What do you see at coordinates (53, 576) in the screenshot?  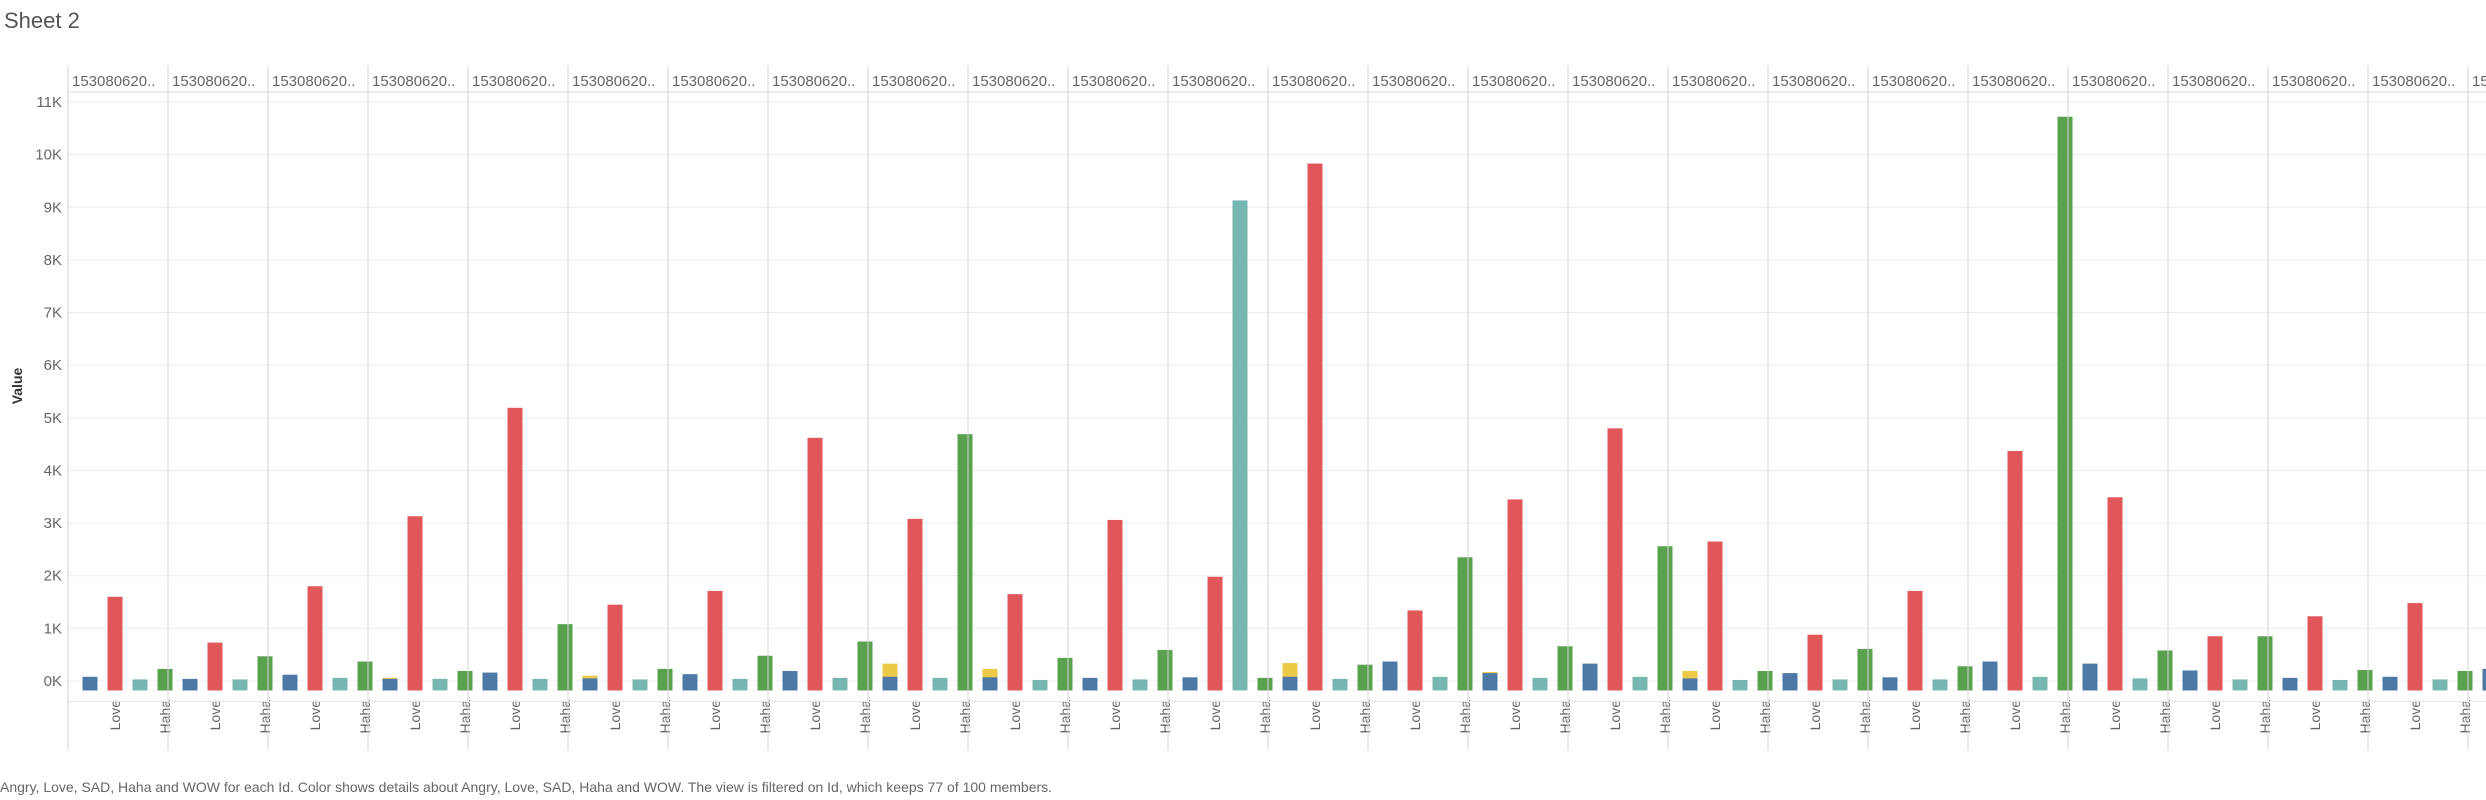 I see `y-tick-label: 2K` at bounding box center [53, 576].